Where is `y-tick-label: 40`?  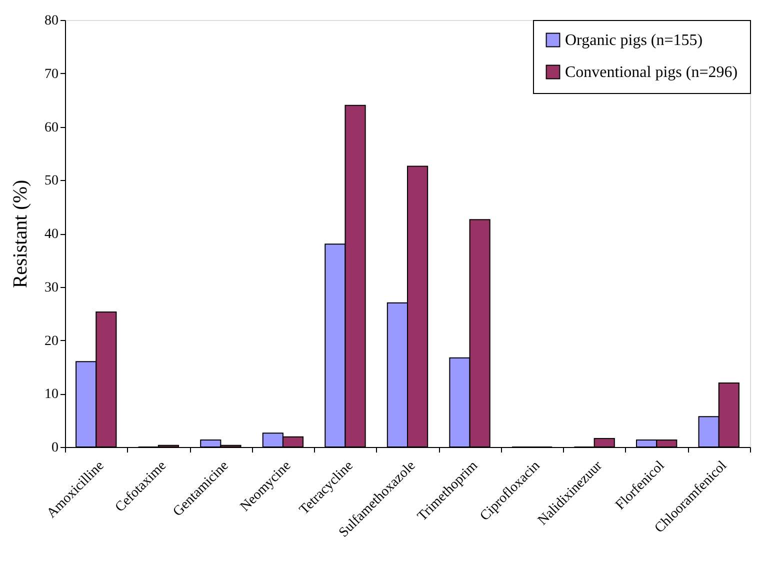 y-tick-label: 40 is located at coordinates (51, 234).